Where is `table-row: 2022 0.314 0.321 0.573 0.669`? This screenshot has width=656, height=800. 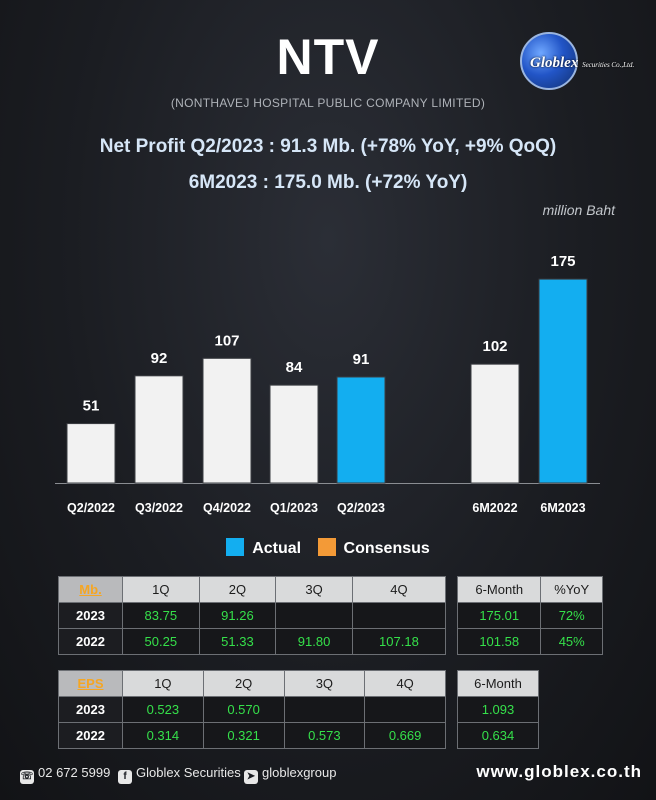
table-row: 2022 0.314 0.321 0.573 0.669 is located at coordinates (252, 735).